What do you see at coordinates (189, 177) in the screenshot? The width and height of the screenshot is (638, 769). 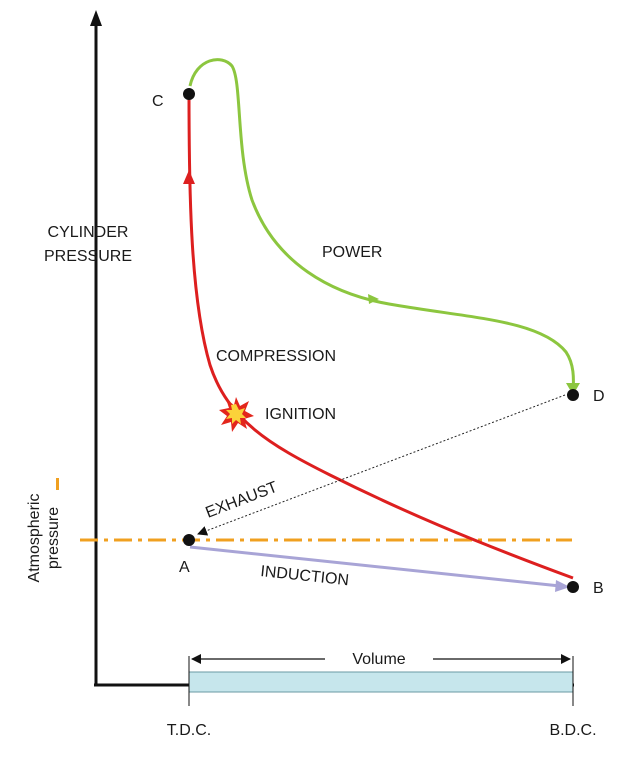 I see `compression-direction-arrow-icon` at bounding box center [189, 177].